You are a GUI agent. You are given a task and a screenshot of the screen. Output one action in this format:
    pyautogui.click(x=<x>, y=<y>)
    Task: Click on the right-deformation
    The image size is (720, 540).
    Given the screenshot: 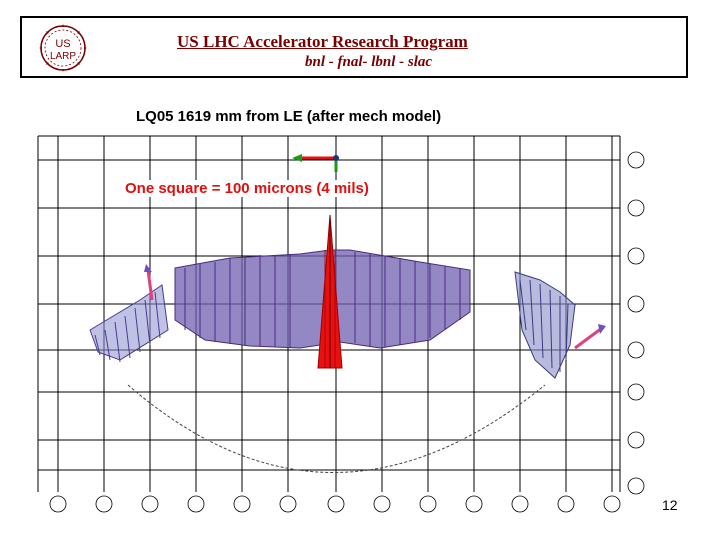 What is the action you would take?
    pyautogui.click(x=545, y=325)
    